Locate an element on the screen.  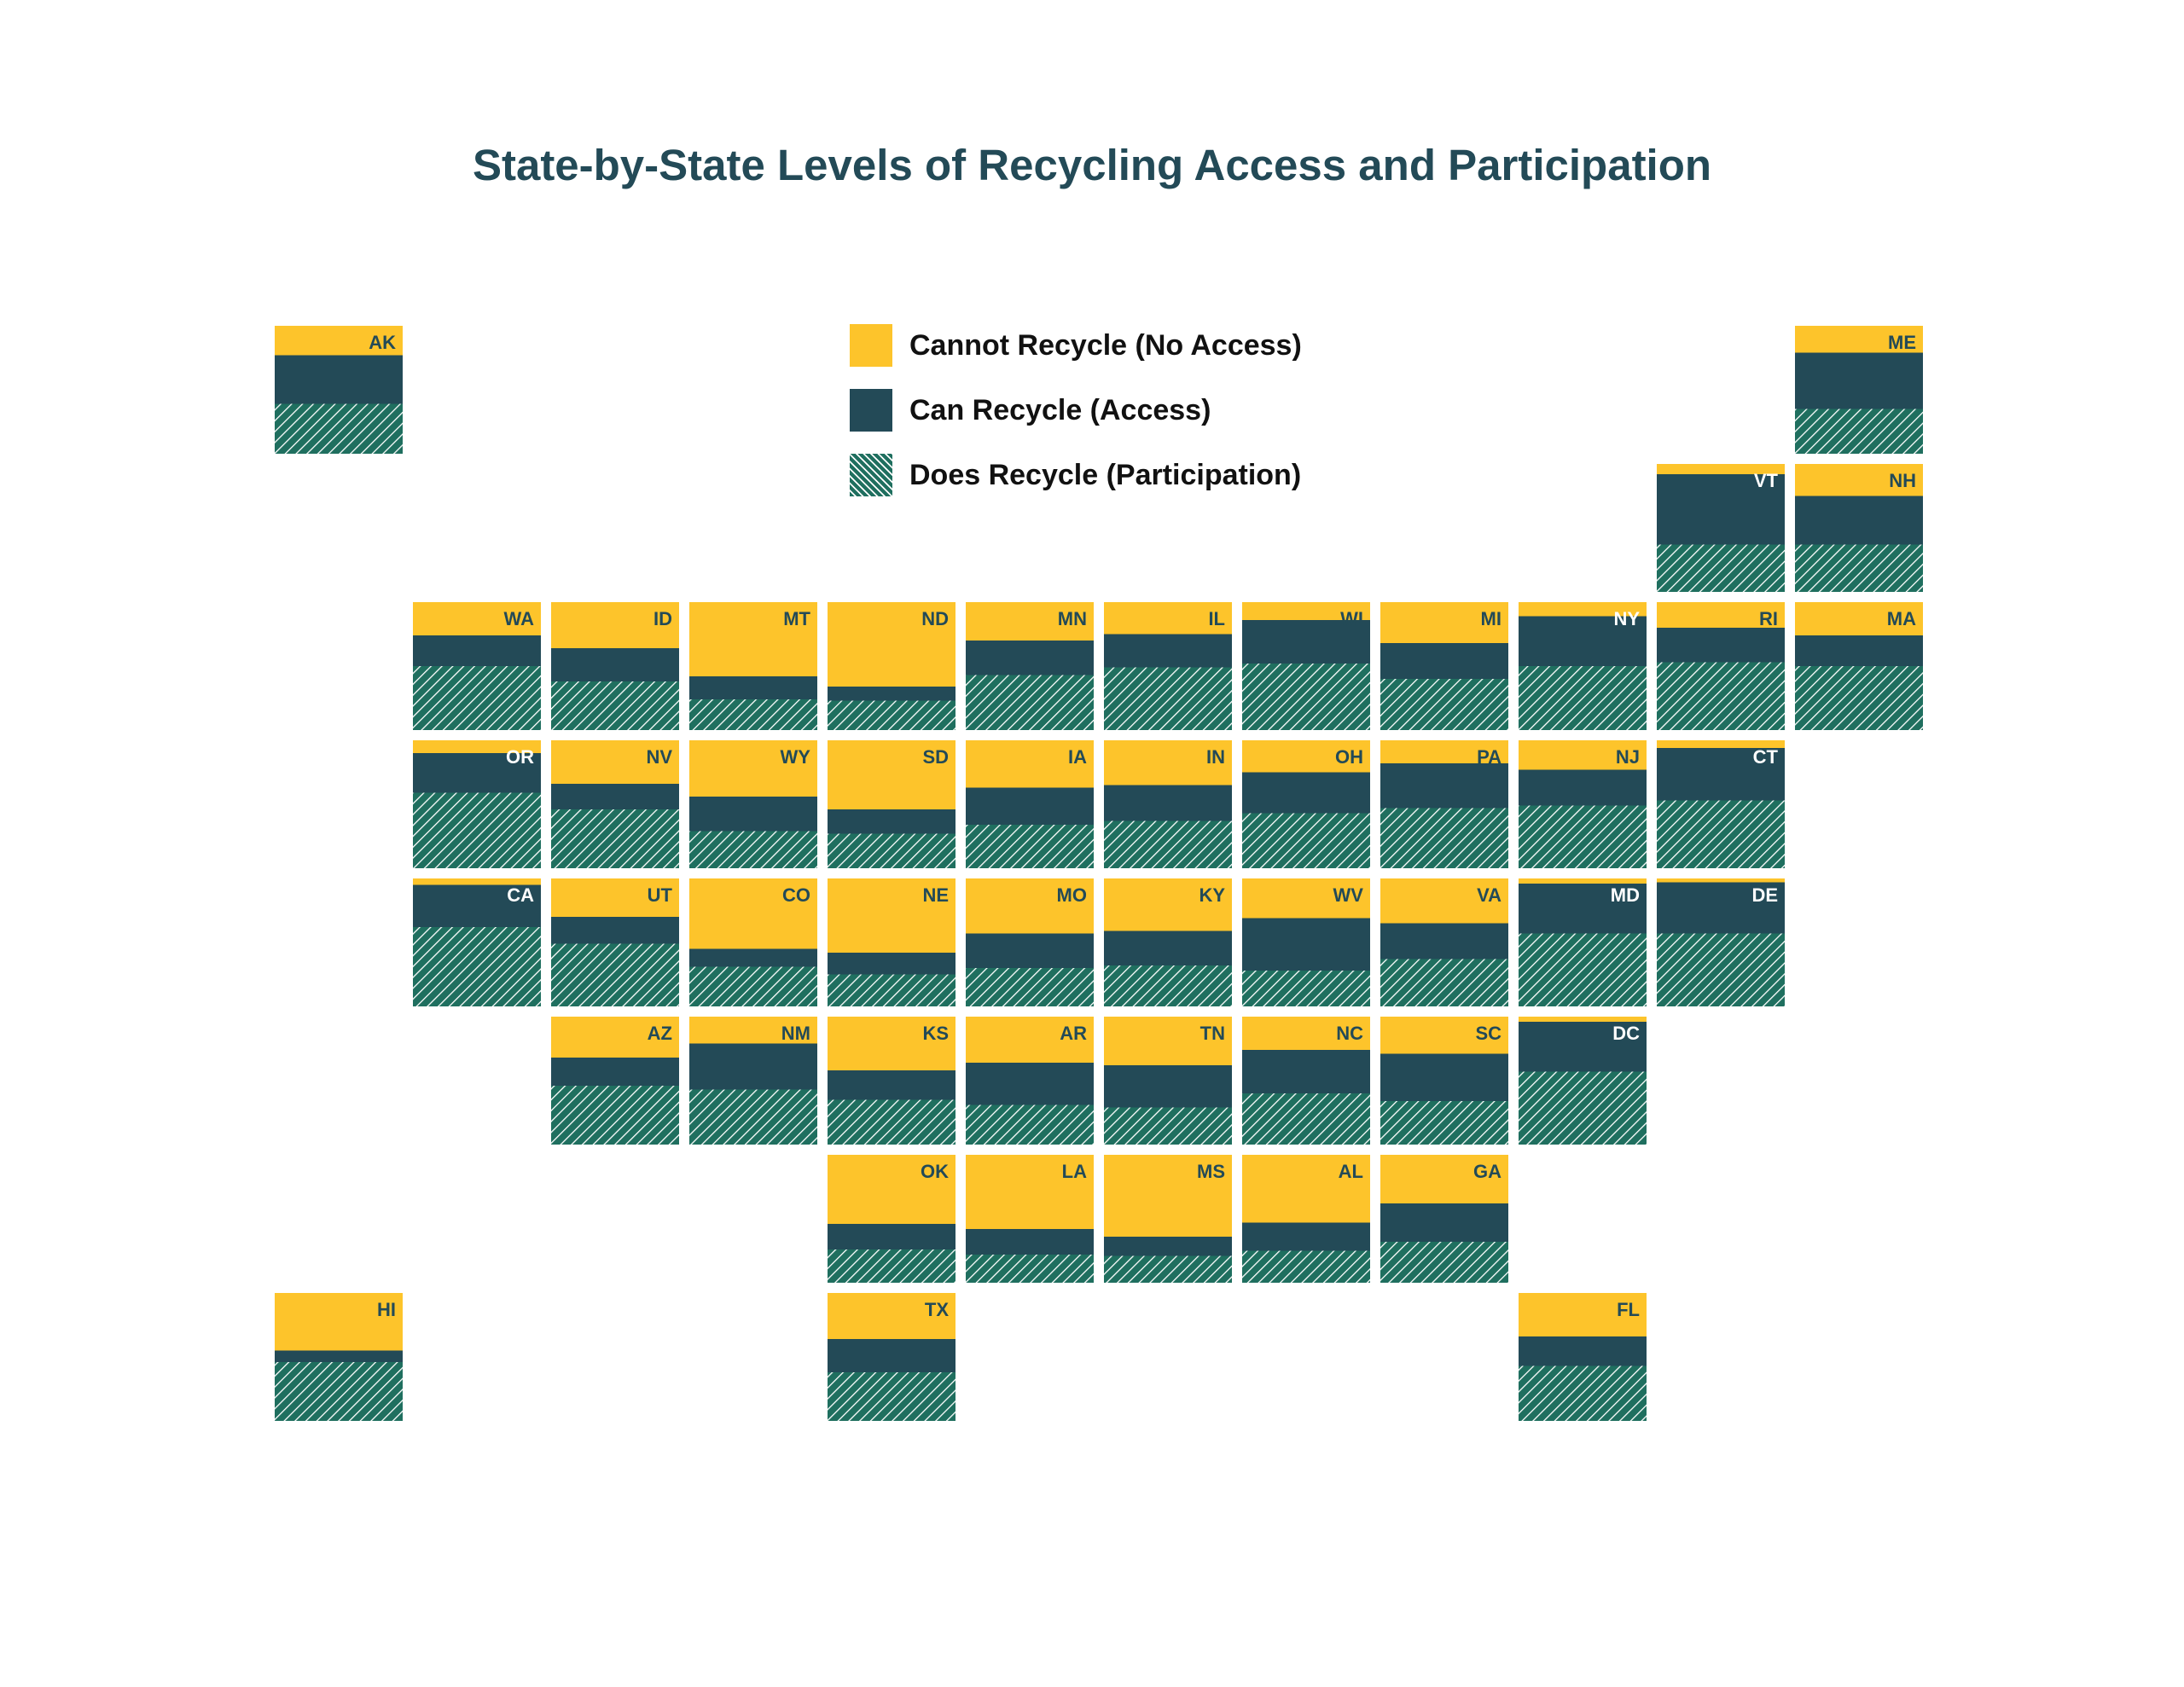
state-tile-sd: SD is located at coordinates (892, 804).